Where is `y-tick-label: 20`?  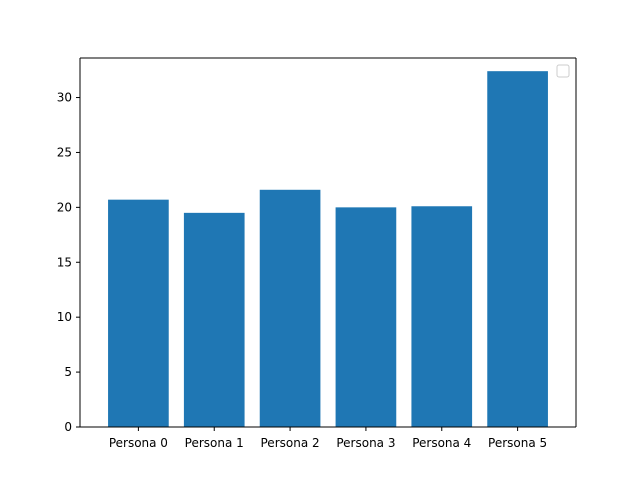 y-tick-label: 20 is located at coordinates (64, 207).